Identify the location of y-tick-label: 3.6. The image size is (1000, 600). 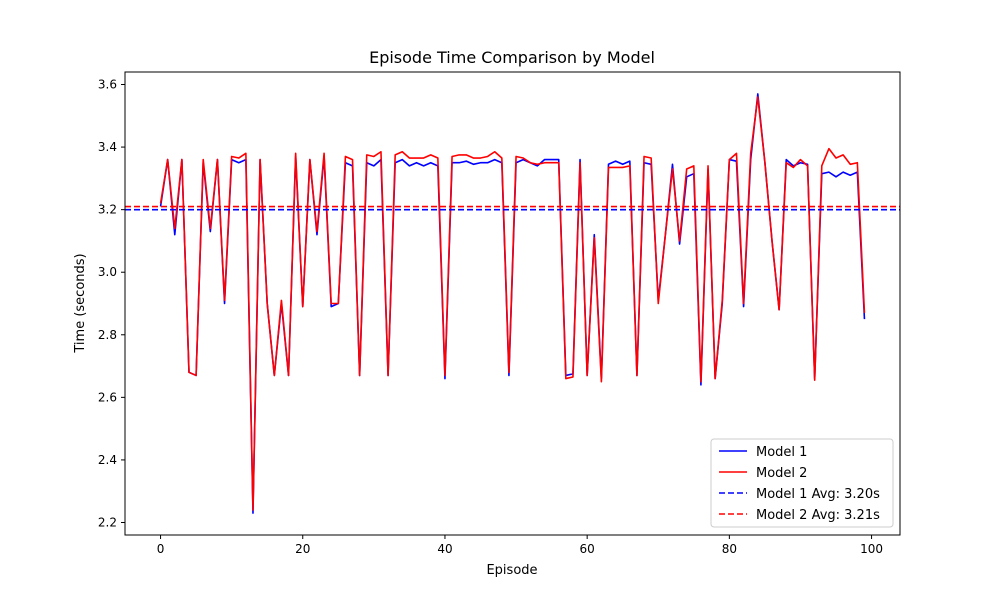
(107, 85).